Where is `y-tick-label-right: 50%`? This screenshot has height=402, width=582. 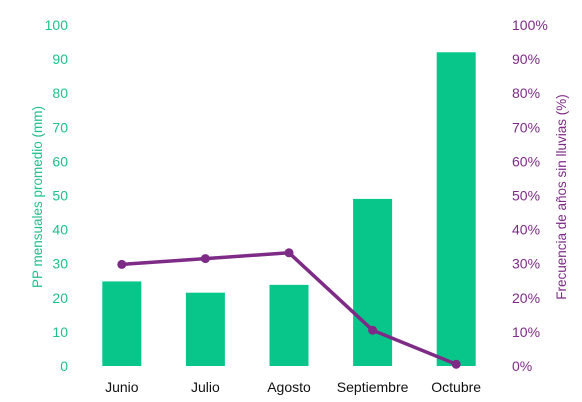 y-tick-label-right: 50% is located at coordinates (526, 196).